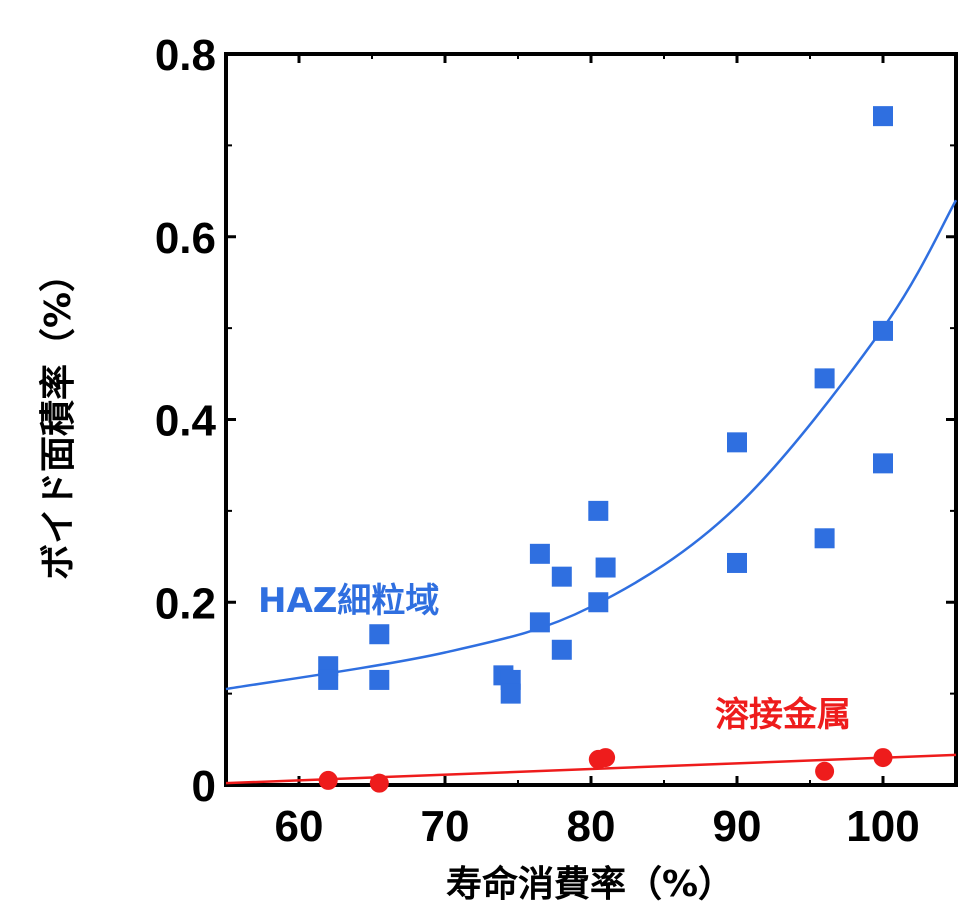  I want to click on series-label-haz: HAZ細粒域, so click(348, 601).